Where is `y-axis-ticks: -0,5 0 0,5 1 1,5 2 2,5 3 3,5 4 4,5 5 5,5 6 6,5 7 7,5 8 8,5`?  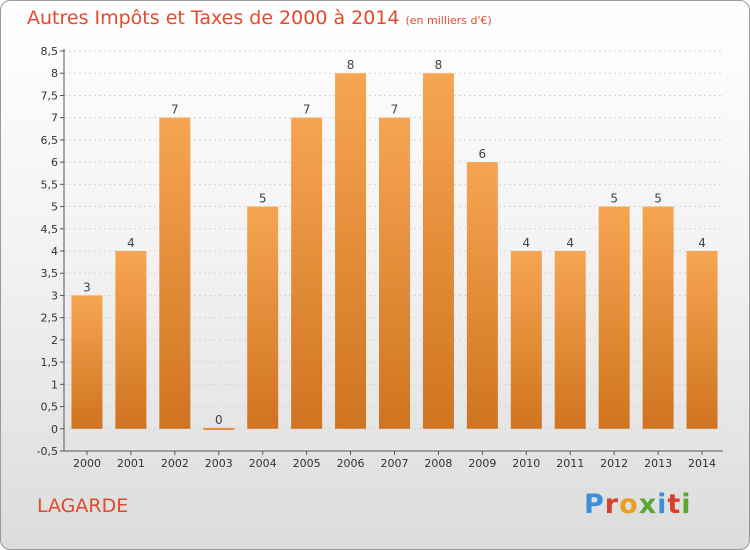
y-axis-ticks: -0,5 0 0,5 1 1,5 2 2,5 3 3,5 4 4,5 5 5,5 6 6,5 7 7,5 8 8,5 is located at coordinates (47, 251).